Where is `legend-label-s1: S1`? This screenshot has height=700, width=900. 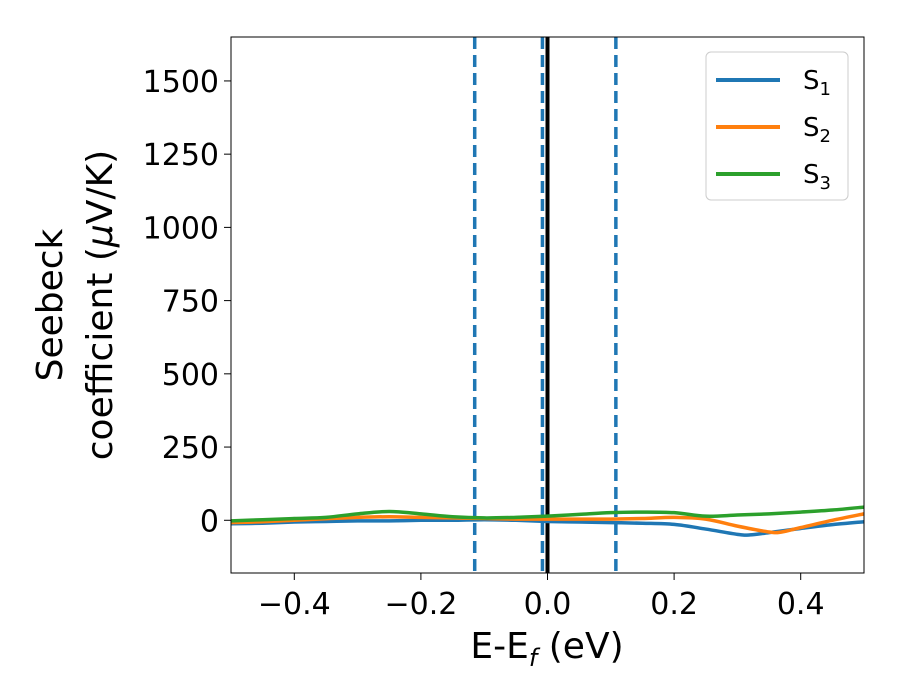
legend-label-s1: S1 is located at coordinates (817, 83).